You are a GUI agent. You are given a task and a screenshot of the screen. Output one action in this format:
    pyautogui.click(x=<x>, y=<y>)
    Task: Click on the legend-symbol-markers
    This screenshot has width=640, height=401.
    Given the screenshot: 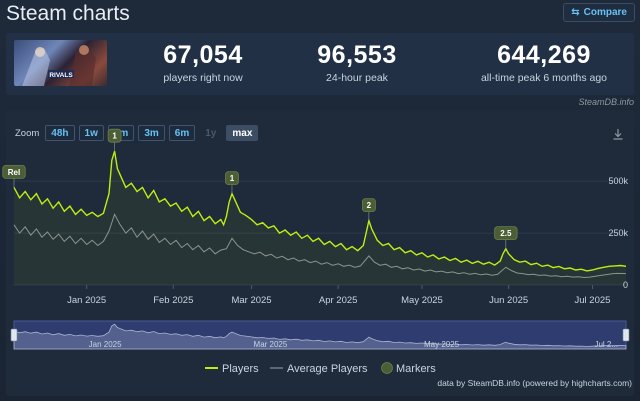 What is the action you would take?
    pyautogui.click(x=387, y=368)
    